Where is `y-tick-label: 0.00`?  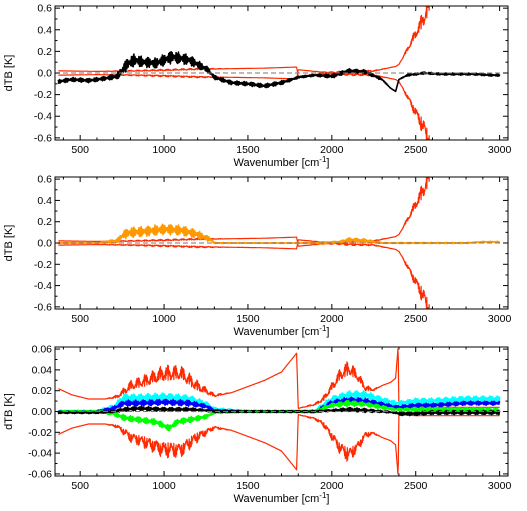 y-tick-label: 0.00 is located at coordinates (42, 412).